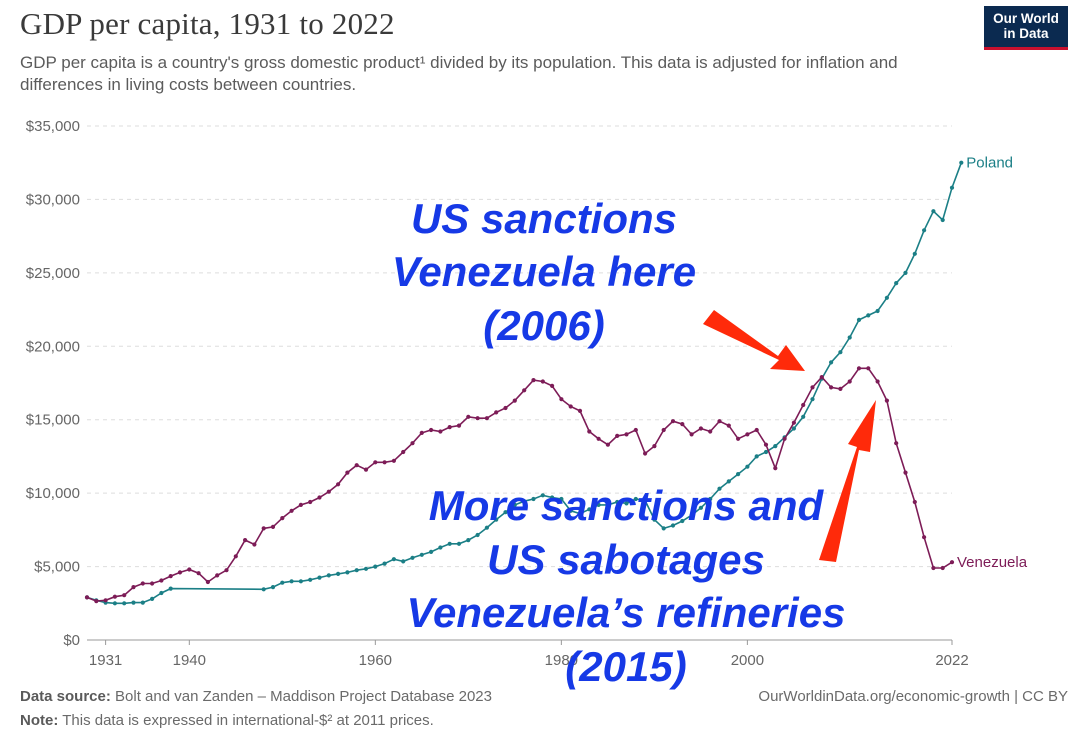  What do you see at coordinates (53, 199) in the screenshot?
I see `y-tick-label: $30,000` at bounding box center [53, 199].